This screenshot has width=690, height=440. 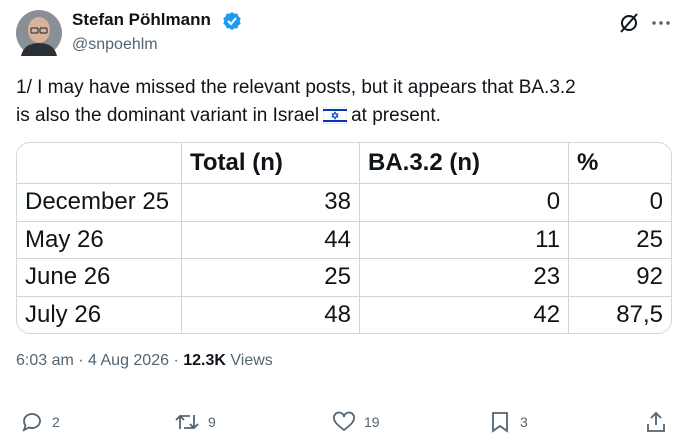 What do you see at coordinates (31, 422) in the screenshot?
I see `reply-icon` at bounding box center [31, 422].